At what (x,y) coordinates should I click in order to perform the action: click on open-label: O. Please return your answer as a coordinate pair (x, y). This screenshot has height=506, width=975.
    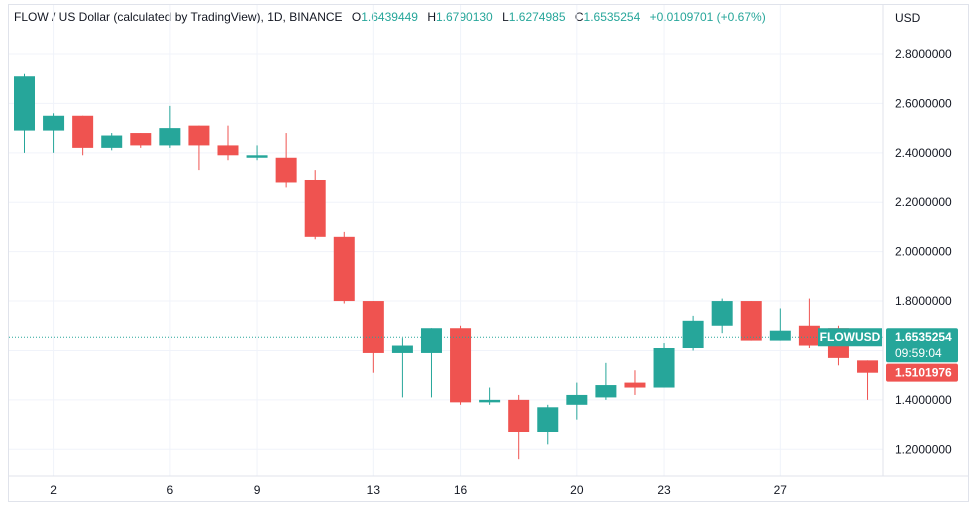
    Looking at the image, I should click on (356, 17).